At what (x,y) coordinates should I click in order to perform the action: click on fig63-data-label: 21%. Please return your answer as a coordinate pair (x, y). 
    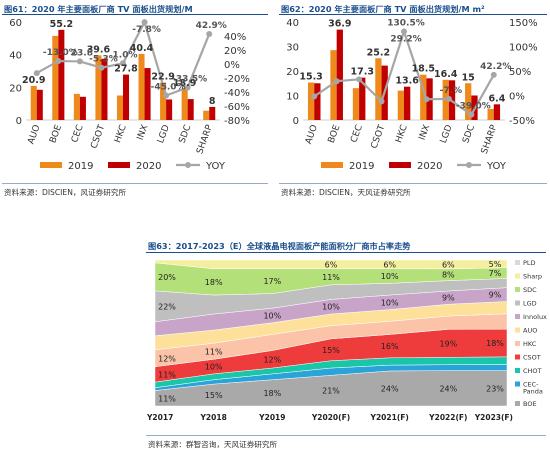
    Looking at the image, I should click on (331, 391).